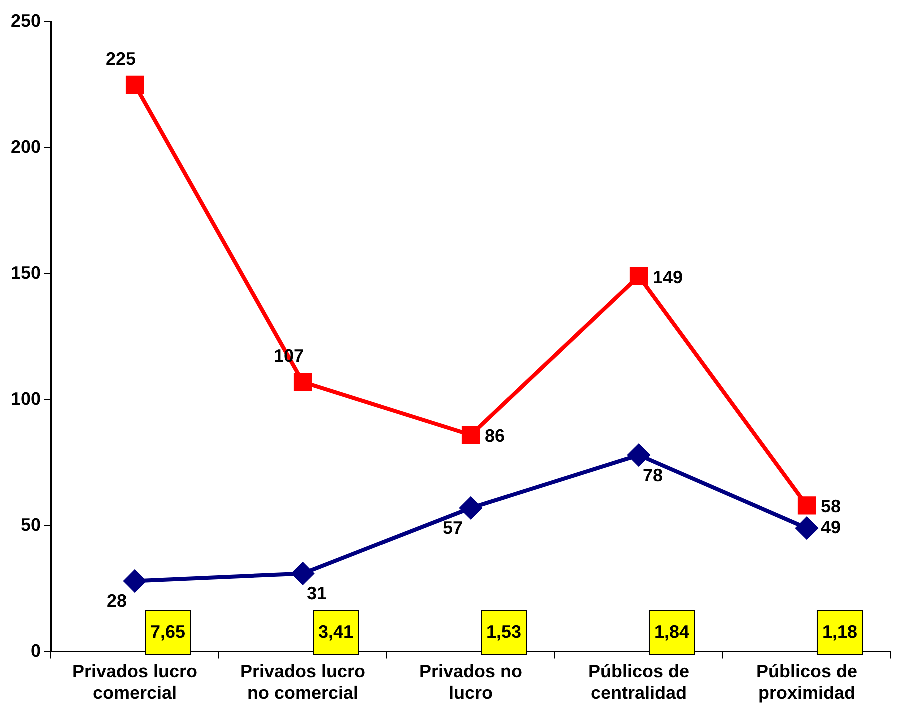 The image size is (913, 716). I want to click on x-tick-label: Públicos de centralidad, so click(639, 683).